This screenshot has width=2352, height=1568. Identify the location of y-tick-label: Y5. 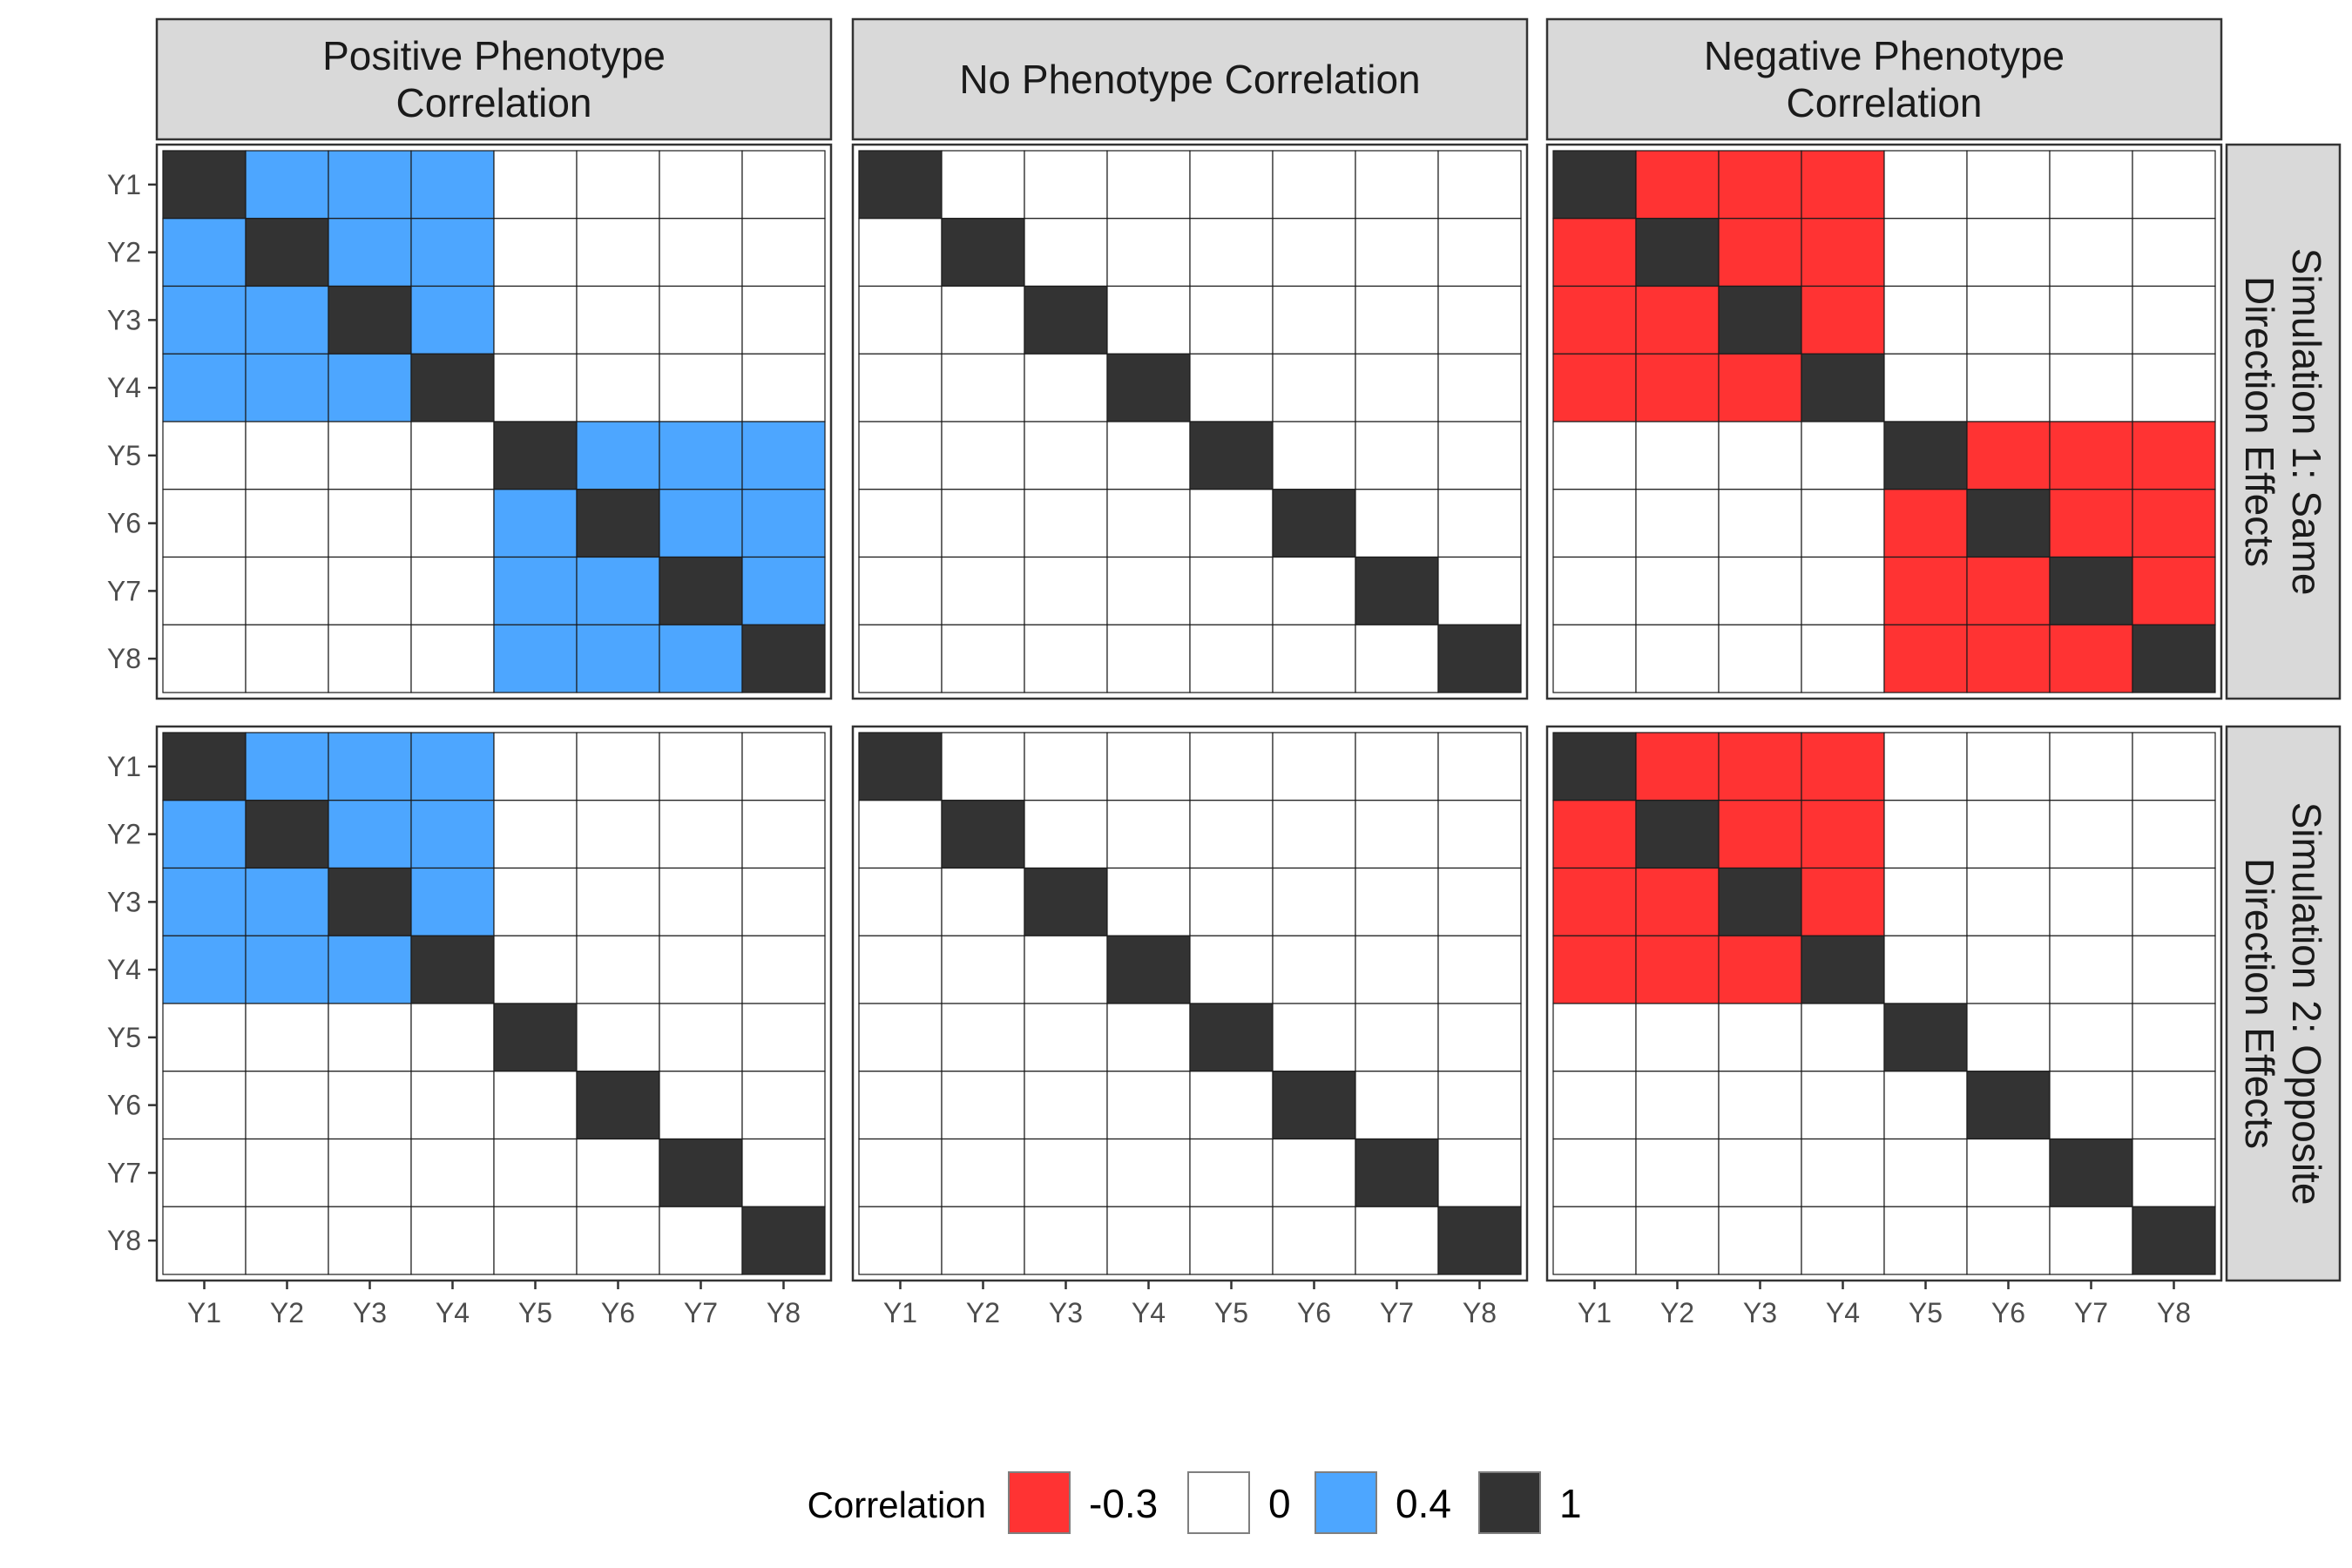
(124, 455).